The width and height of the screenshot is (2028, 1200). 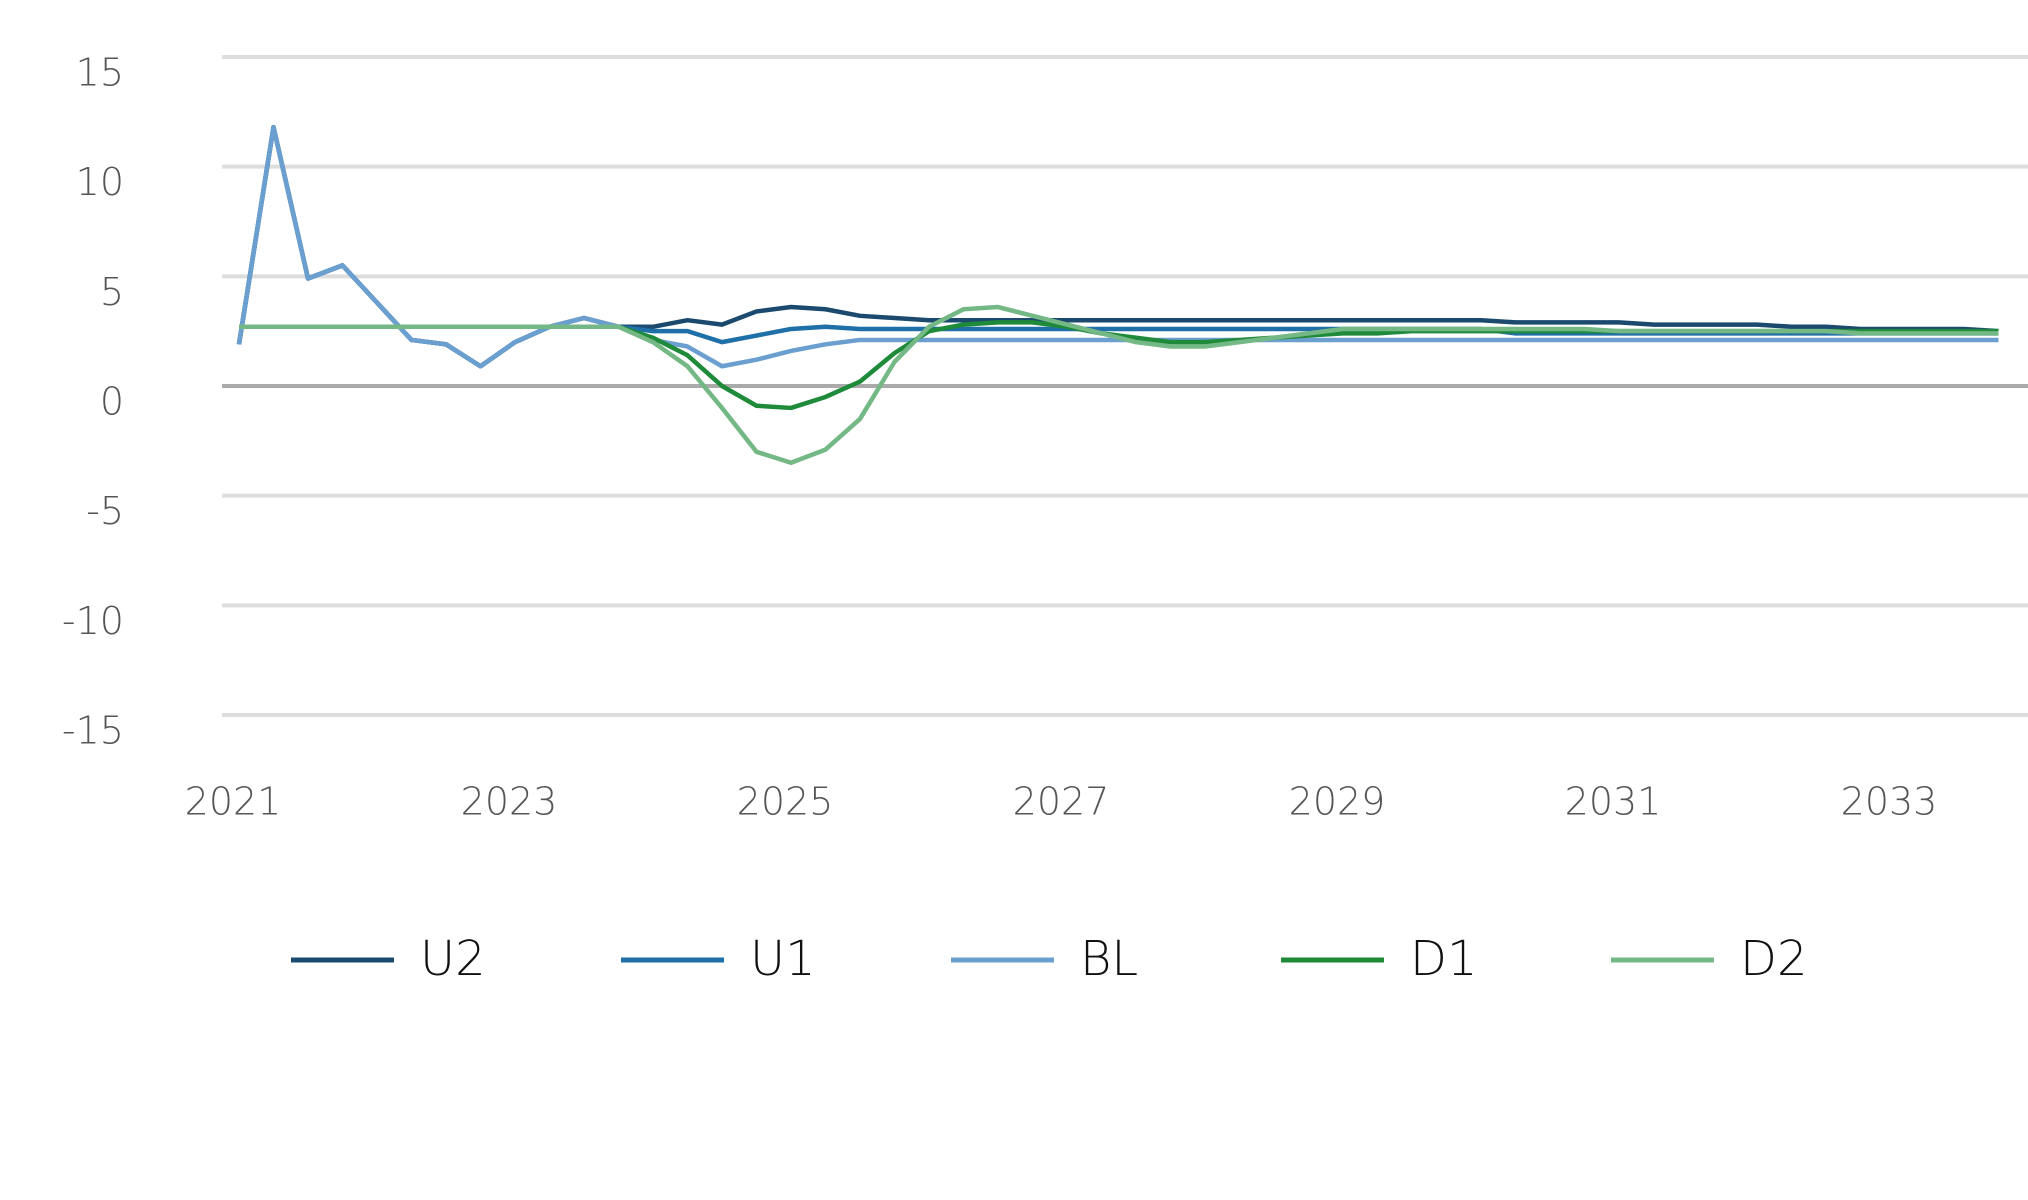 What do you see at coordinates (509, 802) in the screenshot?
I see `x-tick-label: 2023` at bounding box center [509, 802].